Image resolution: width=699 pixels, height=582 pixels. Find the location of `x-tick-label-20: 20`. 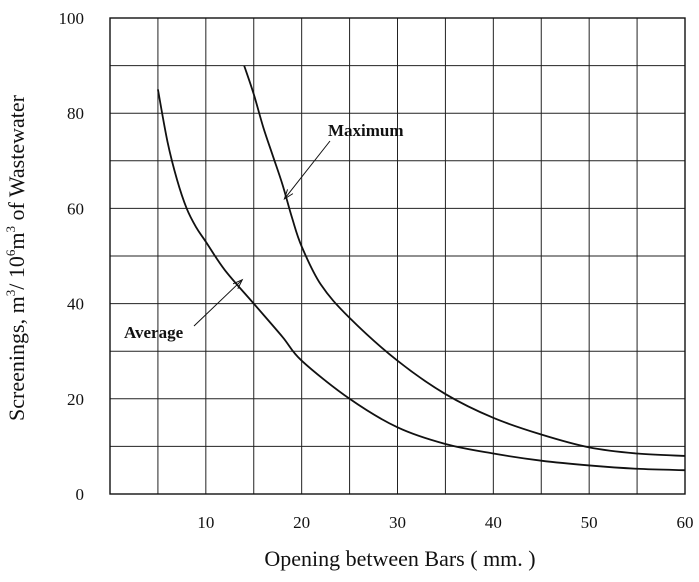

x-tick-label-20: 20 is located at coordinates (301, 522).